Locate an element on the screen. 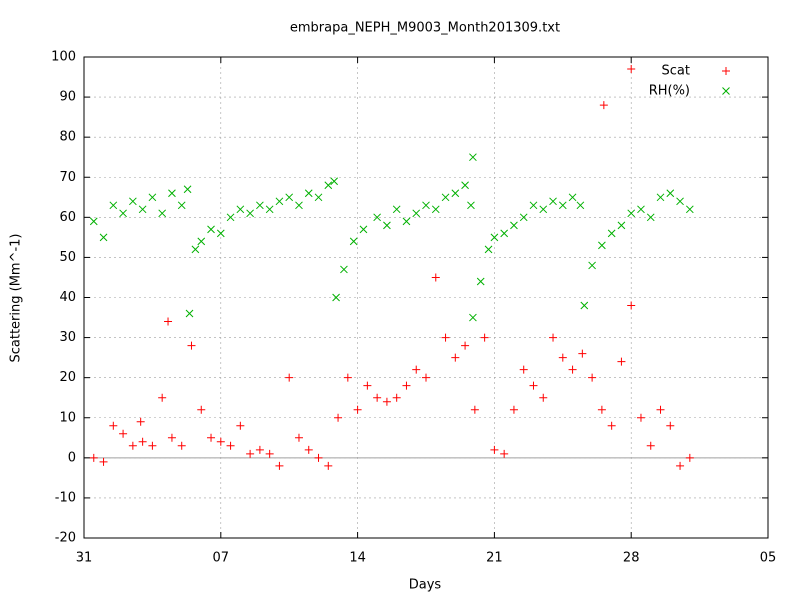 The height and width of the screenshot is (600, 800). y-tick-label: 80 is located at coordinates (67, 137).